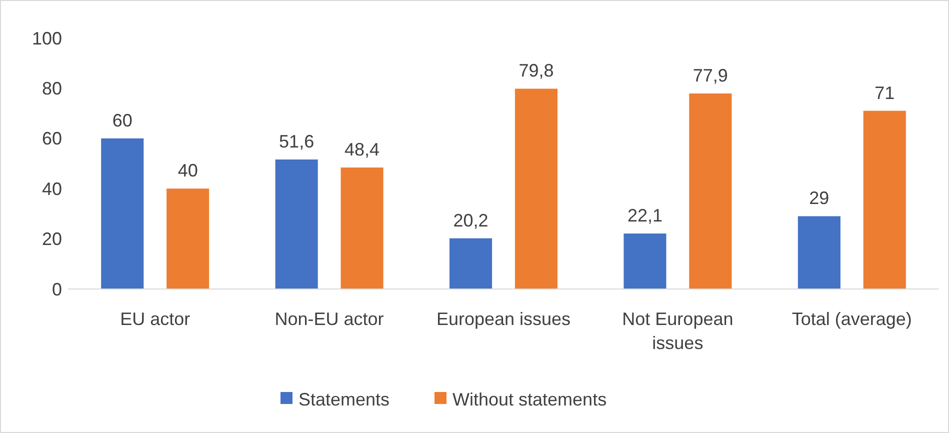 Image resolution: width=949 pixels, height=433 pixels. I want to click on data-label: 79,8, so click(536, 70).